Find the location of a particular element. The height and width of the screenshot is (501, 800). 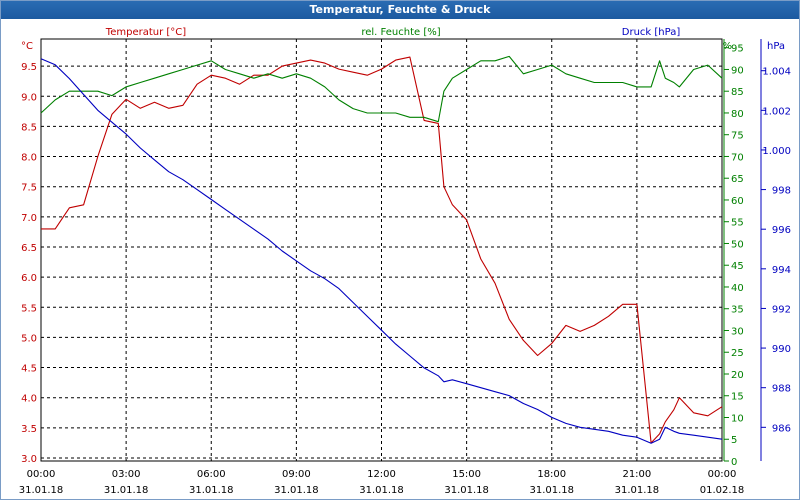

temperature-tick-label: 9.5 is located at coordinates (29, 67).